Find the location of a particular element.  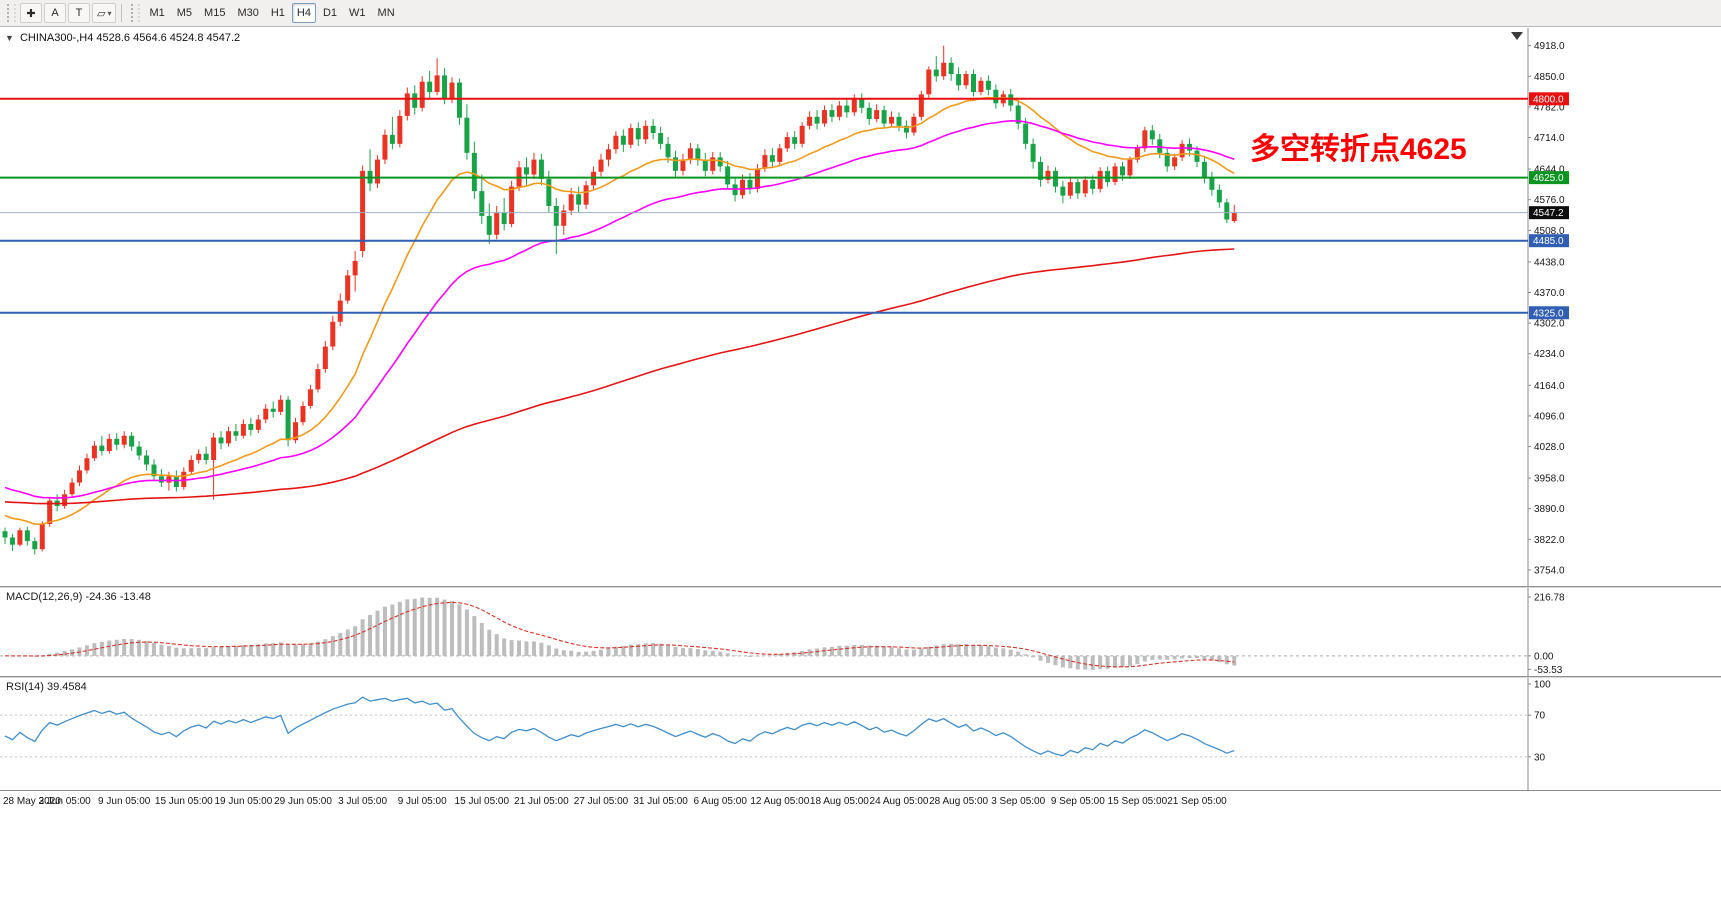

price-tick-label: 4234.0 is located at coordinates (1549, 354).